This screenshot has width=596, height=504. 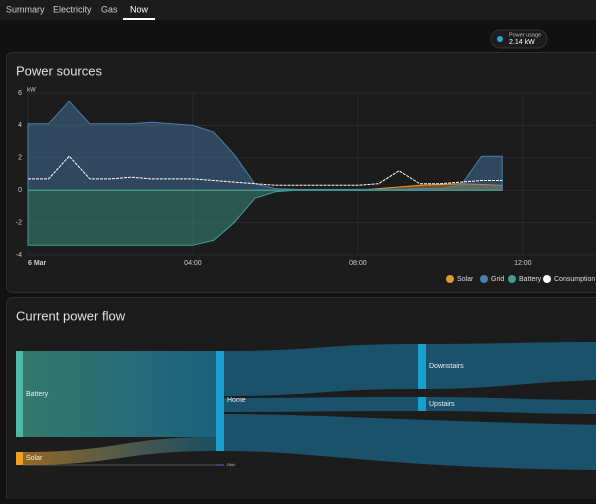 What do you see at coordinates (139, 9) in the screenshot?
I see `tab: Now` at bounding box center [139, 9].